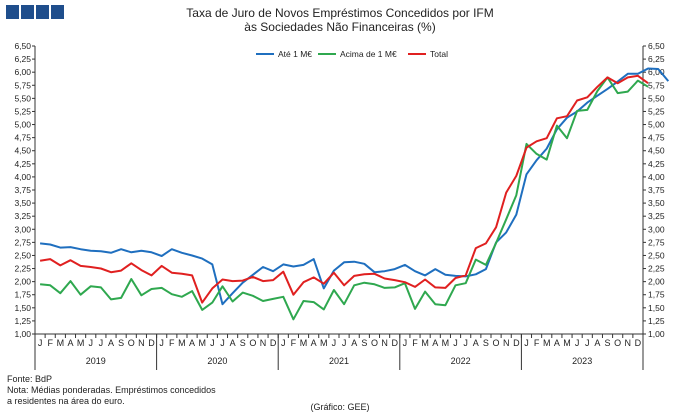 Image resolution: width=680 pixels, height=416 pixels. Describe the element at coordinates (22, 138) in the screenshot. I see `y-tick-label-left: 4,75` at that location.